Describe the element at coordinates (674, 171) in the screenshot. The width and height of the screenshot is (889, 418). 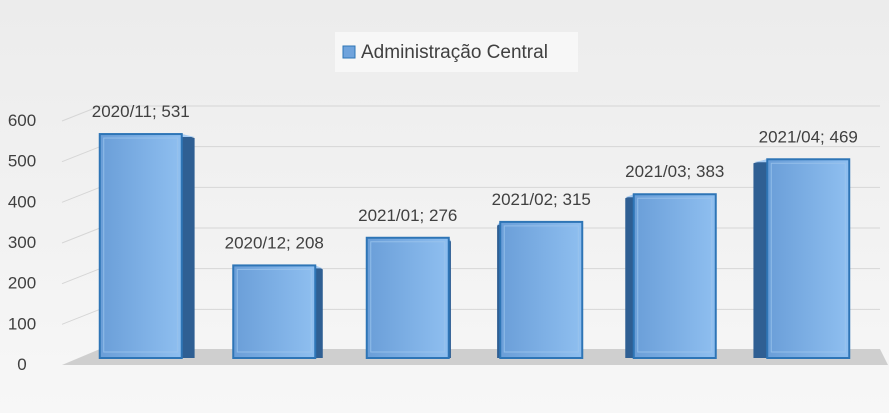
I see `data-label: 2021/03; 383` at that location.